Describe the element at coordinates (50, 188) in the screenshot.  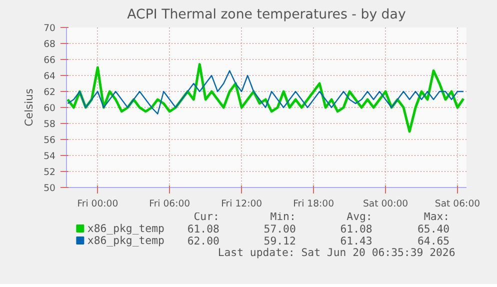
I see `y-tick-label: 50` at that location.